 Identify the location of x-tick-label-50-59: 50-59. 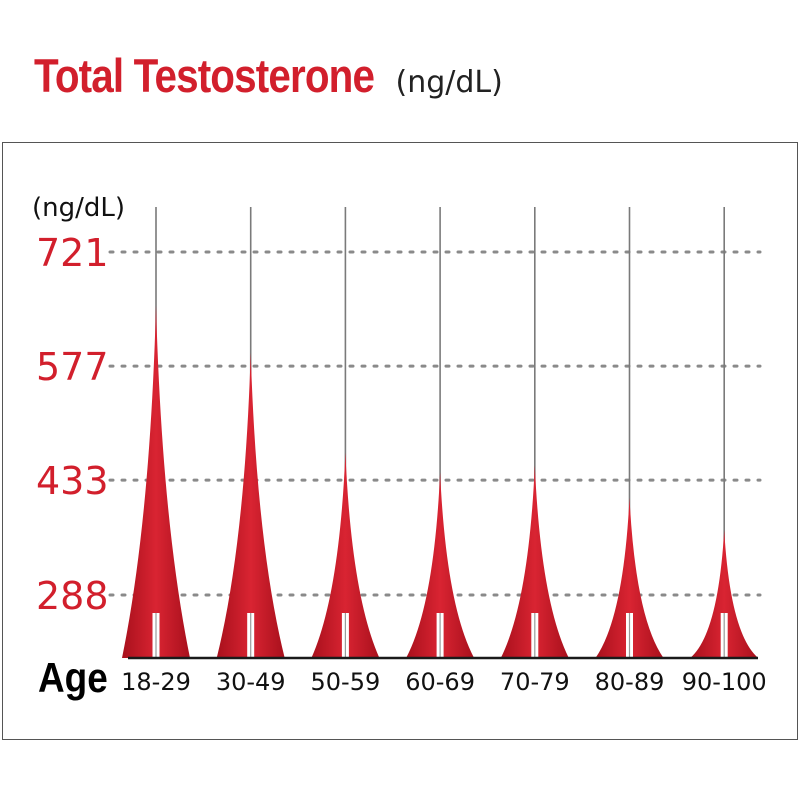
(346, 682).